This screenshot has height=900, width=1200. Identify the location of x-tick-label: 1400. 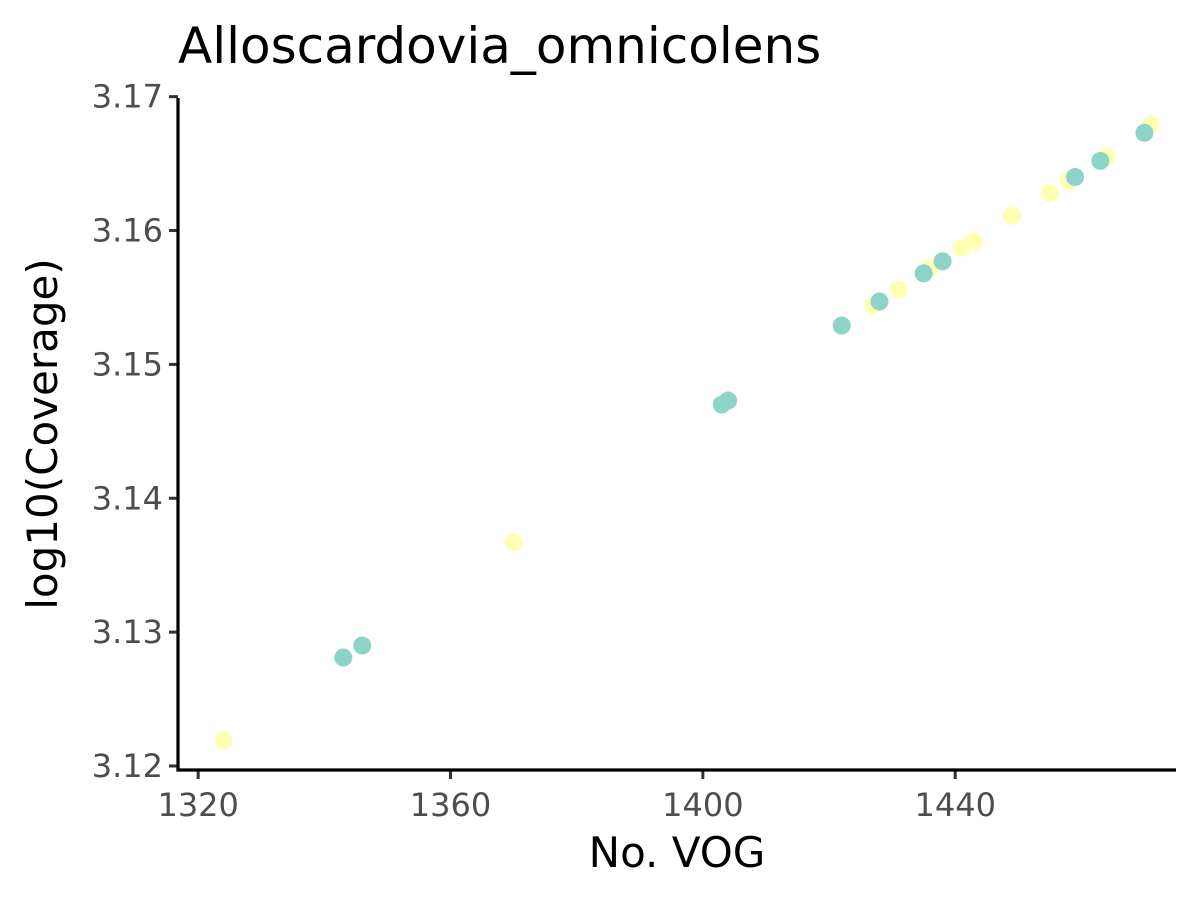
(702, 805).